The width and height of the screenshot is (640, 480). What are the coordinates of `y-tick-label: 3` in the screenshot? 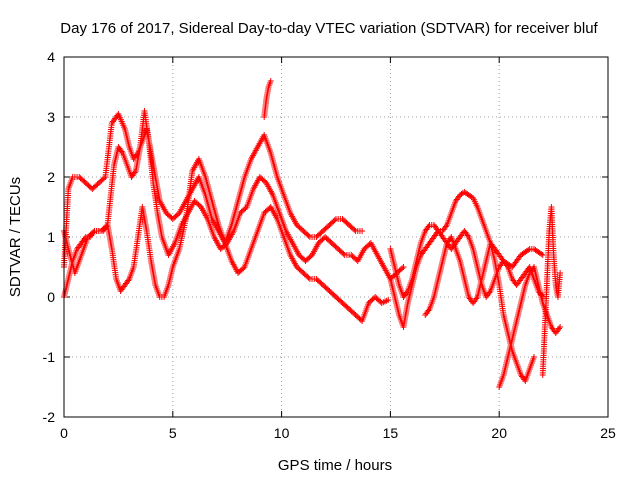 It's located at (51, 117).